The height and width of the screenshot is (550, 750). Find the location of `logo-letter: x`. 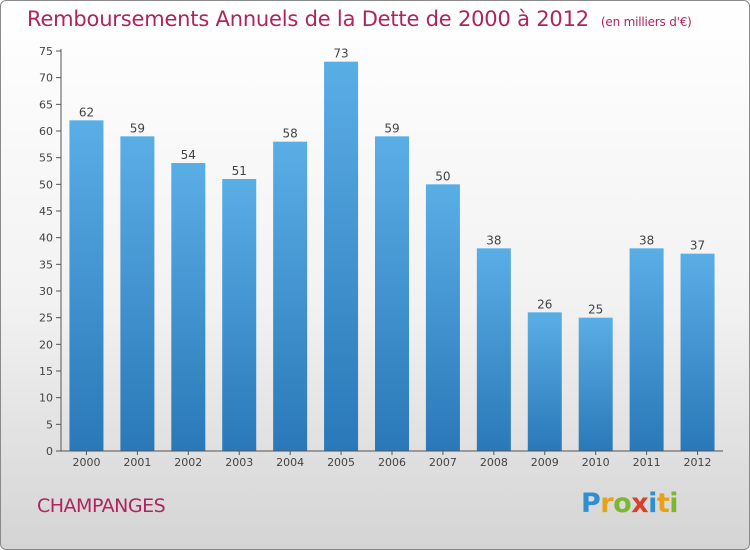

logo-letter: x is located at coordinates (640, 503).